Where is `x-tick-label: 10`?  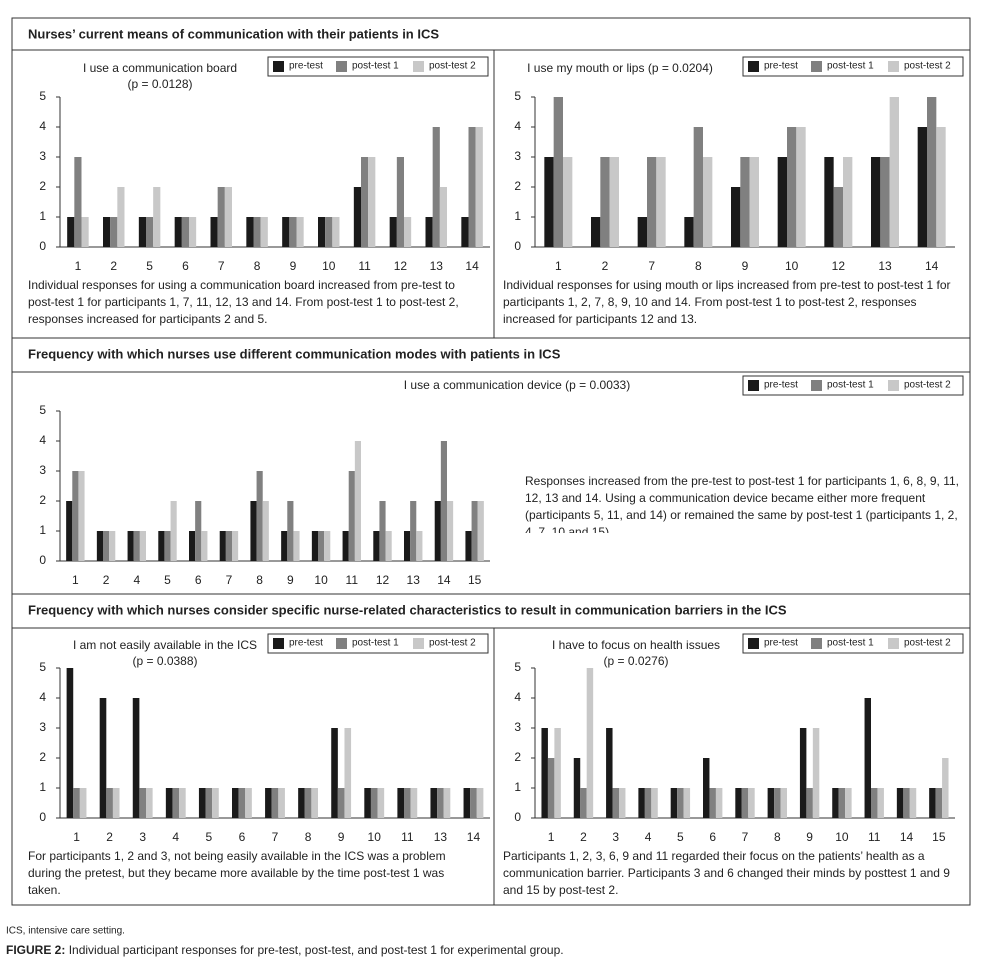
x-tick-label: 10 is located at coordinates (329, 266).